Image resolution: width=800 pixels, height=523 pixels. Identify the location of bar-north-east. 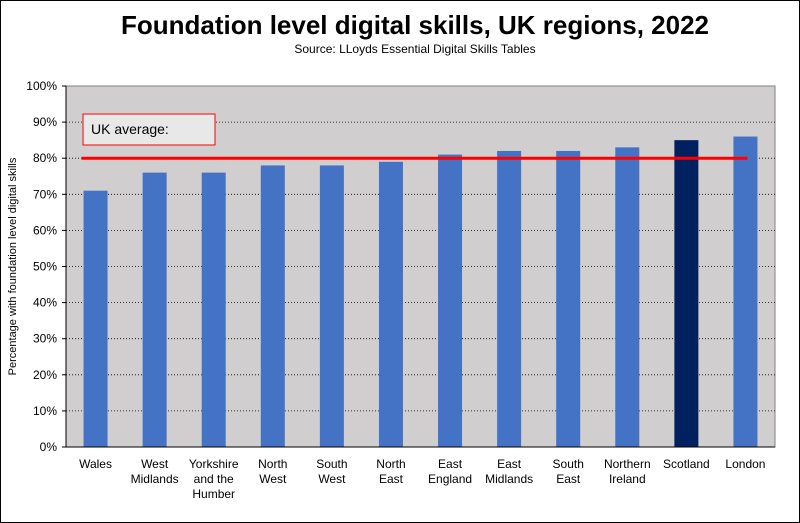
(390, 304).